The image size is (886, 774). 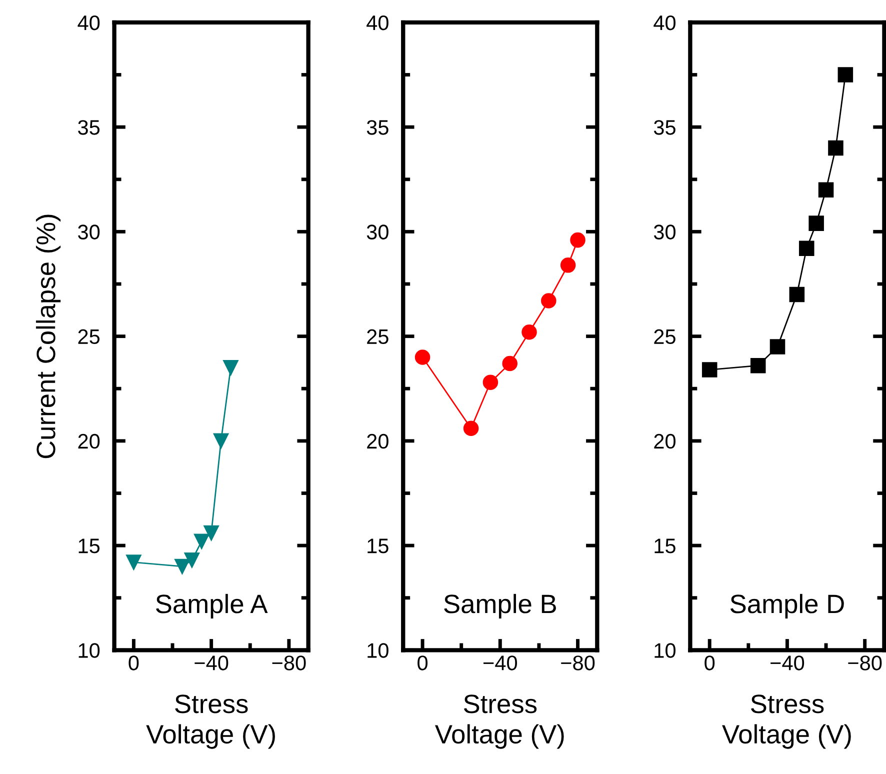 I want to click on annotation: Sample A, so click(x=212, y=606).